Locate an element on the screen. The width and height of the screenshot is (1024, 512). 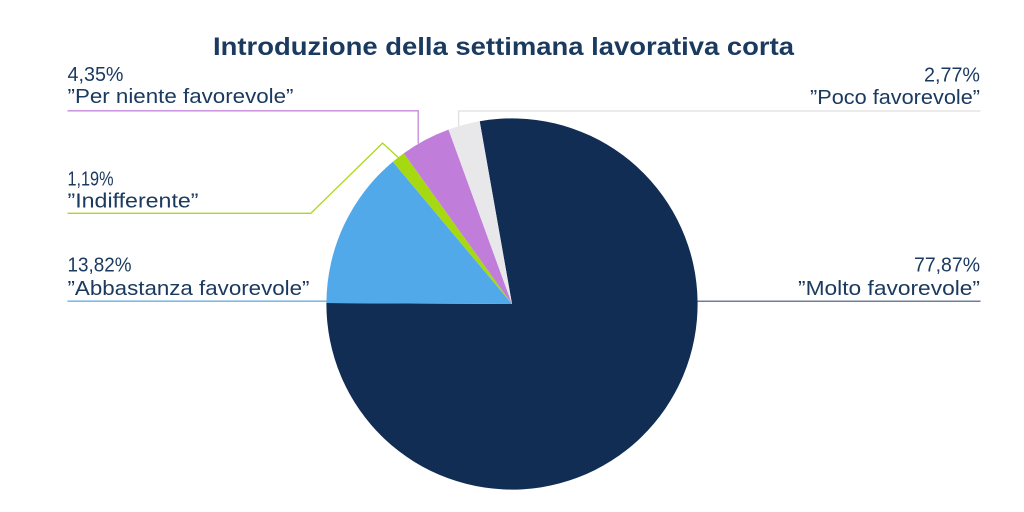
svg-text: 4,35% is located at coordinates (96, 75).